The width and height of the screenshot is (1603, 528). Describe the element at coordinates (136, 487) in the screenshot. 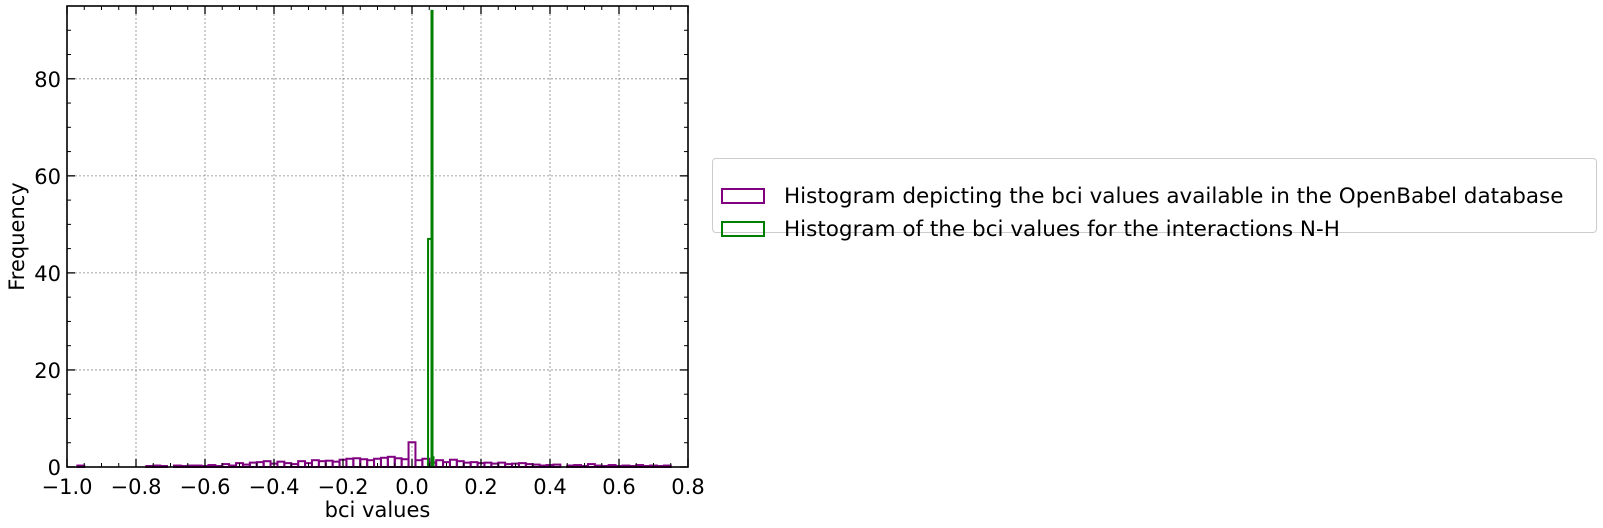

I see `x-tick-label: −0.8` at that location.